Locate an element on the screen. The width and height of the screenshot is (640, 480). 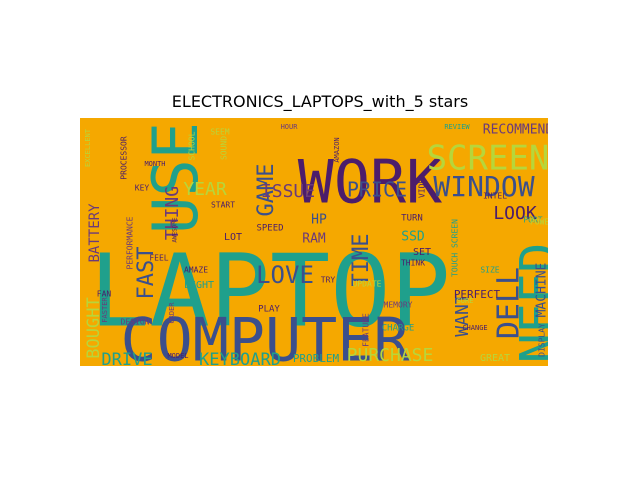
word-dell: DELL is located at coordinates (509, 303).